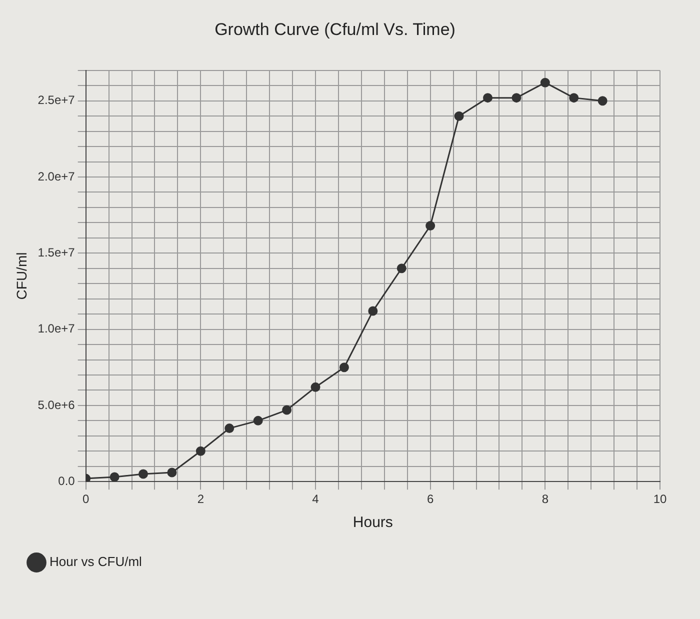 The image size is (700, 619). Describe the element at coordinates (430, 499) in the screenshot. I see `x-tick-label: 6` at that location.